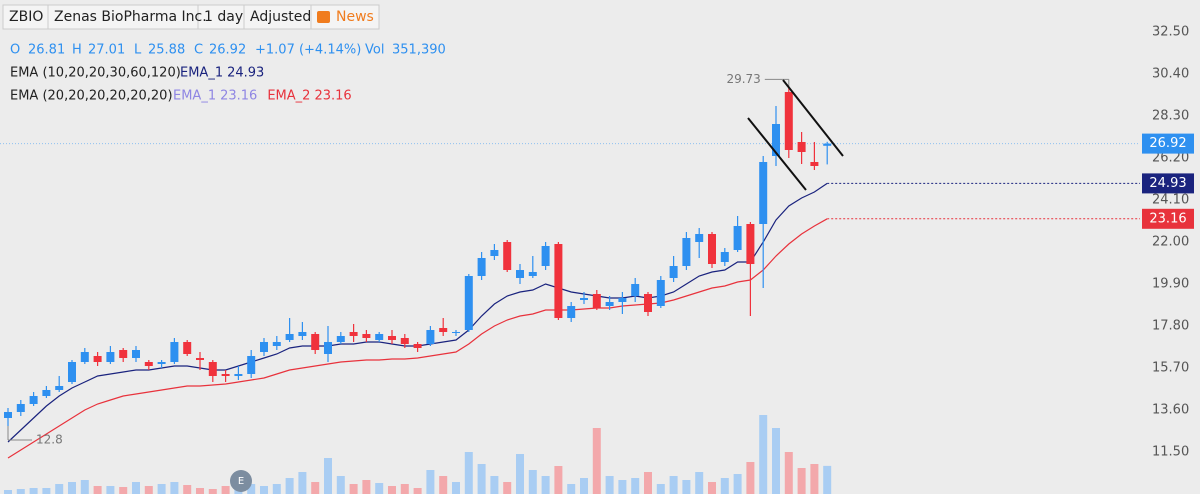 This screenshot has height=494, width=1200. Describe the element at coordinates (280, 17) in the screenshot. I see `adjustment: Adjusted` at that location.